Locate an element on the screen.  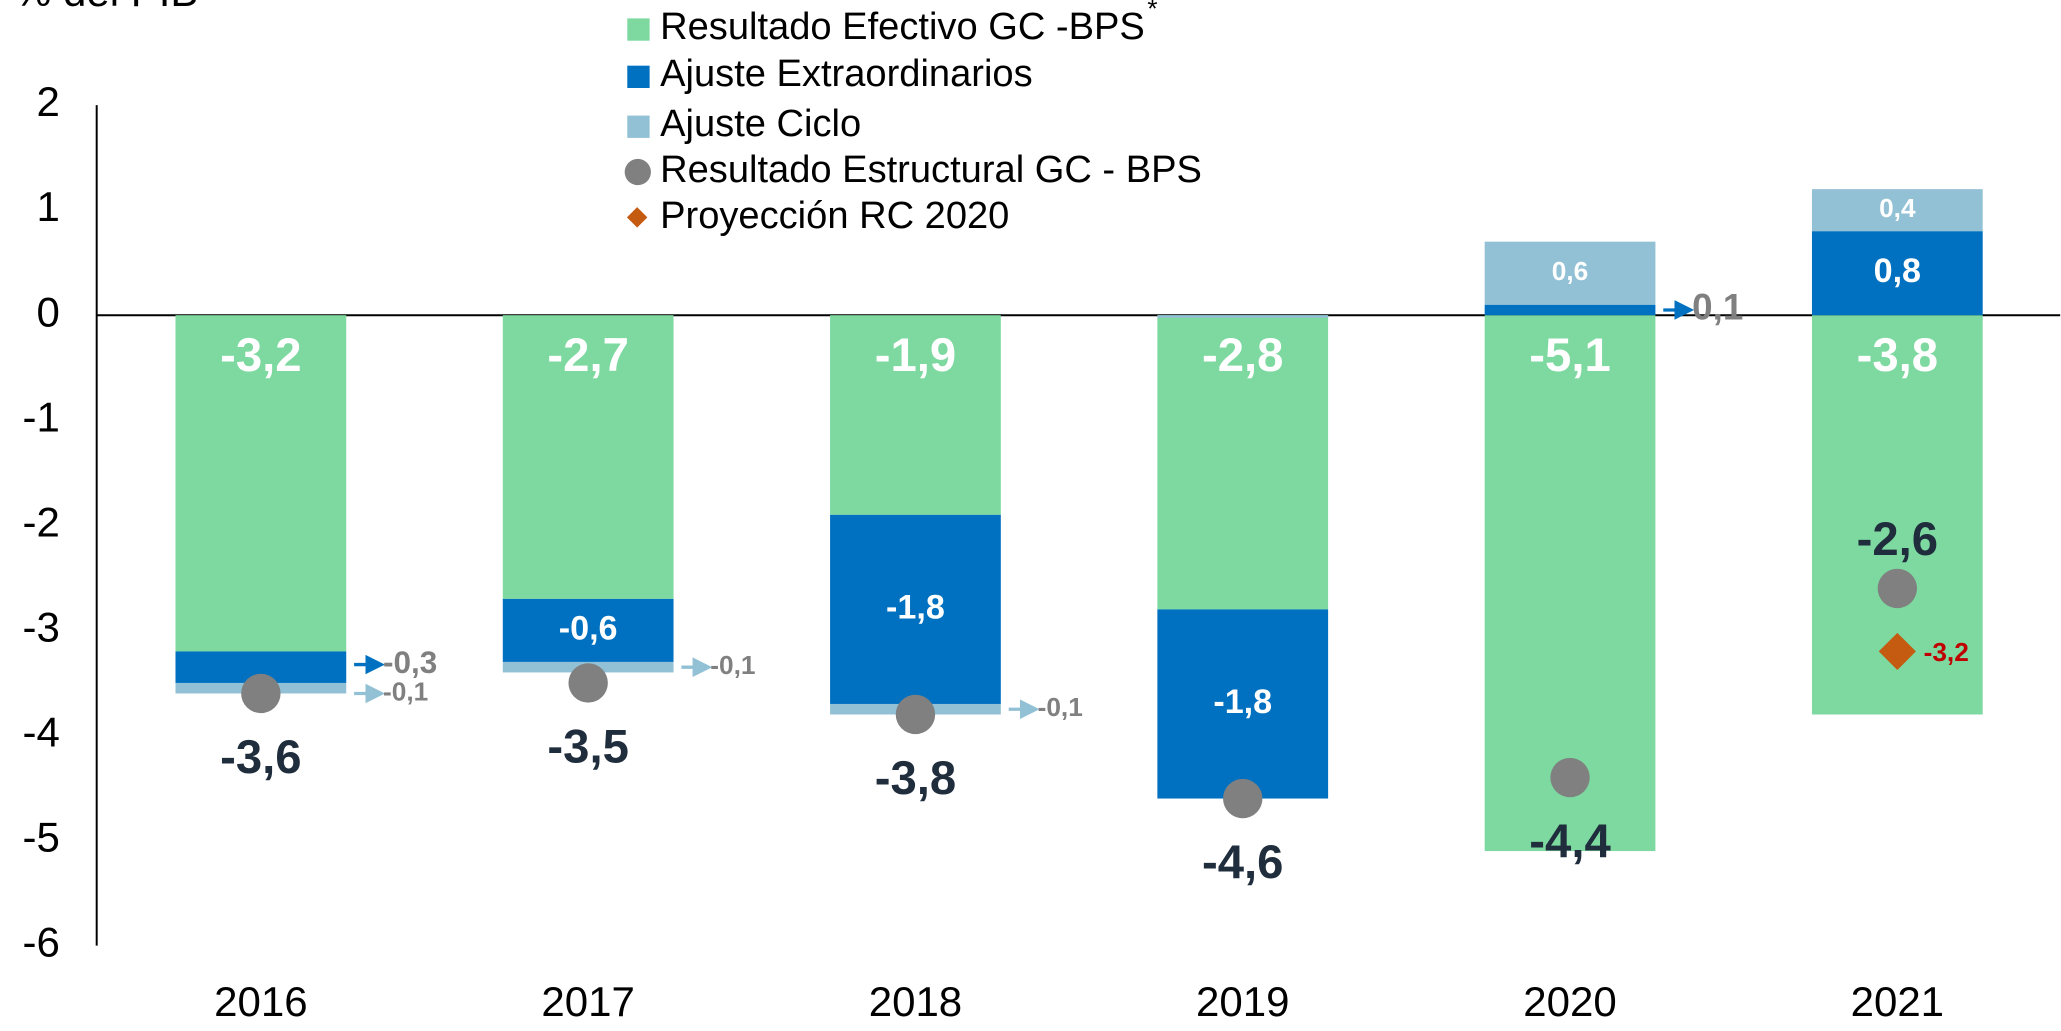
value-label: -5,1 is located at coordinates (1569, 355).